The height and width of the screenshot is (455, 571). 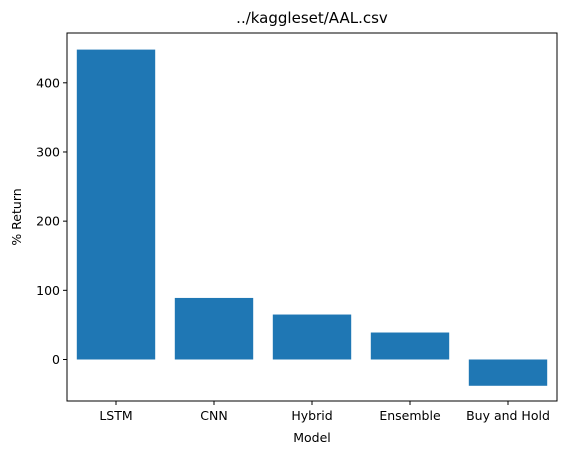 I want to click on x-axis-ticks: LSTM CNN Hybrid Ensemble Buy and Hold, so click(x=324, y=412).